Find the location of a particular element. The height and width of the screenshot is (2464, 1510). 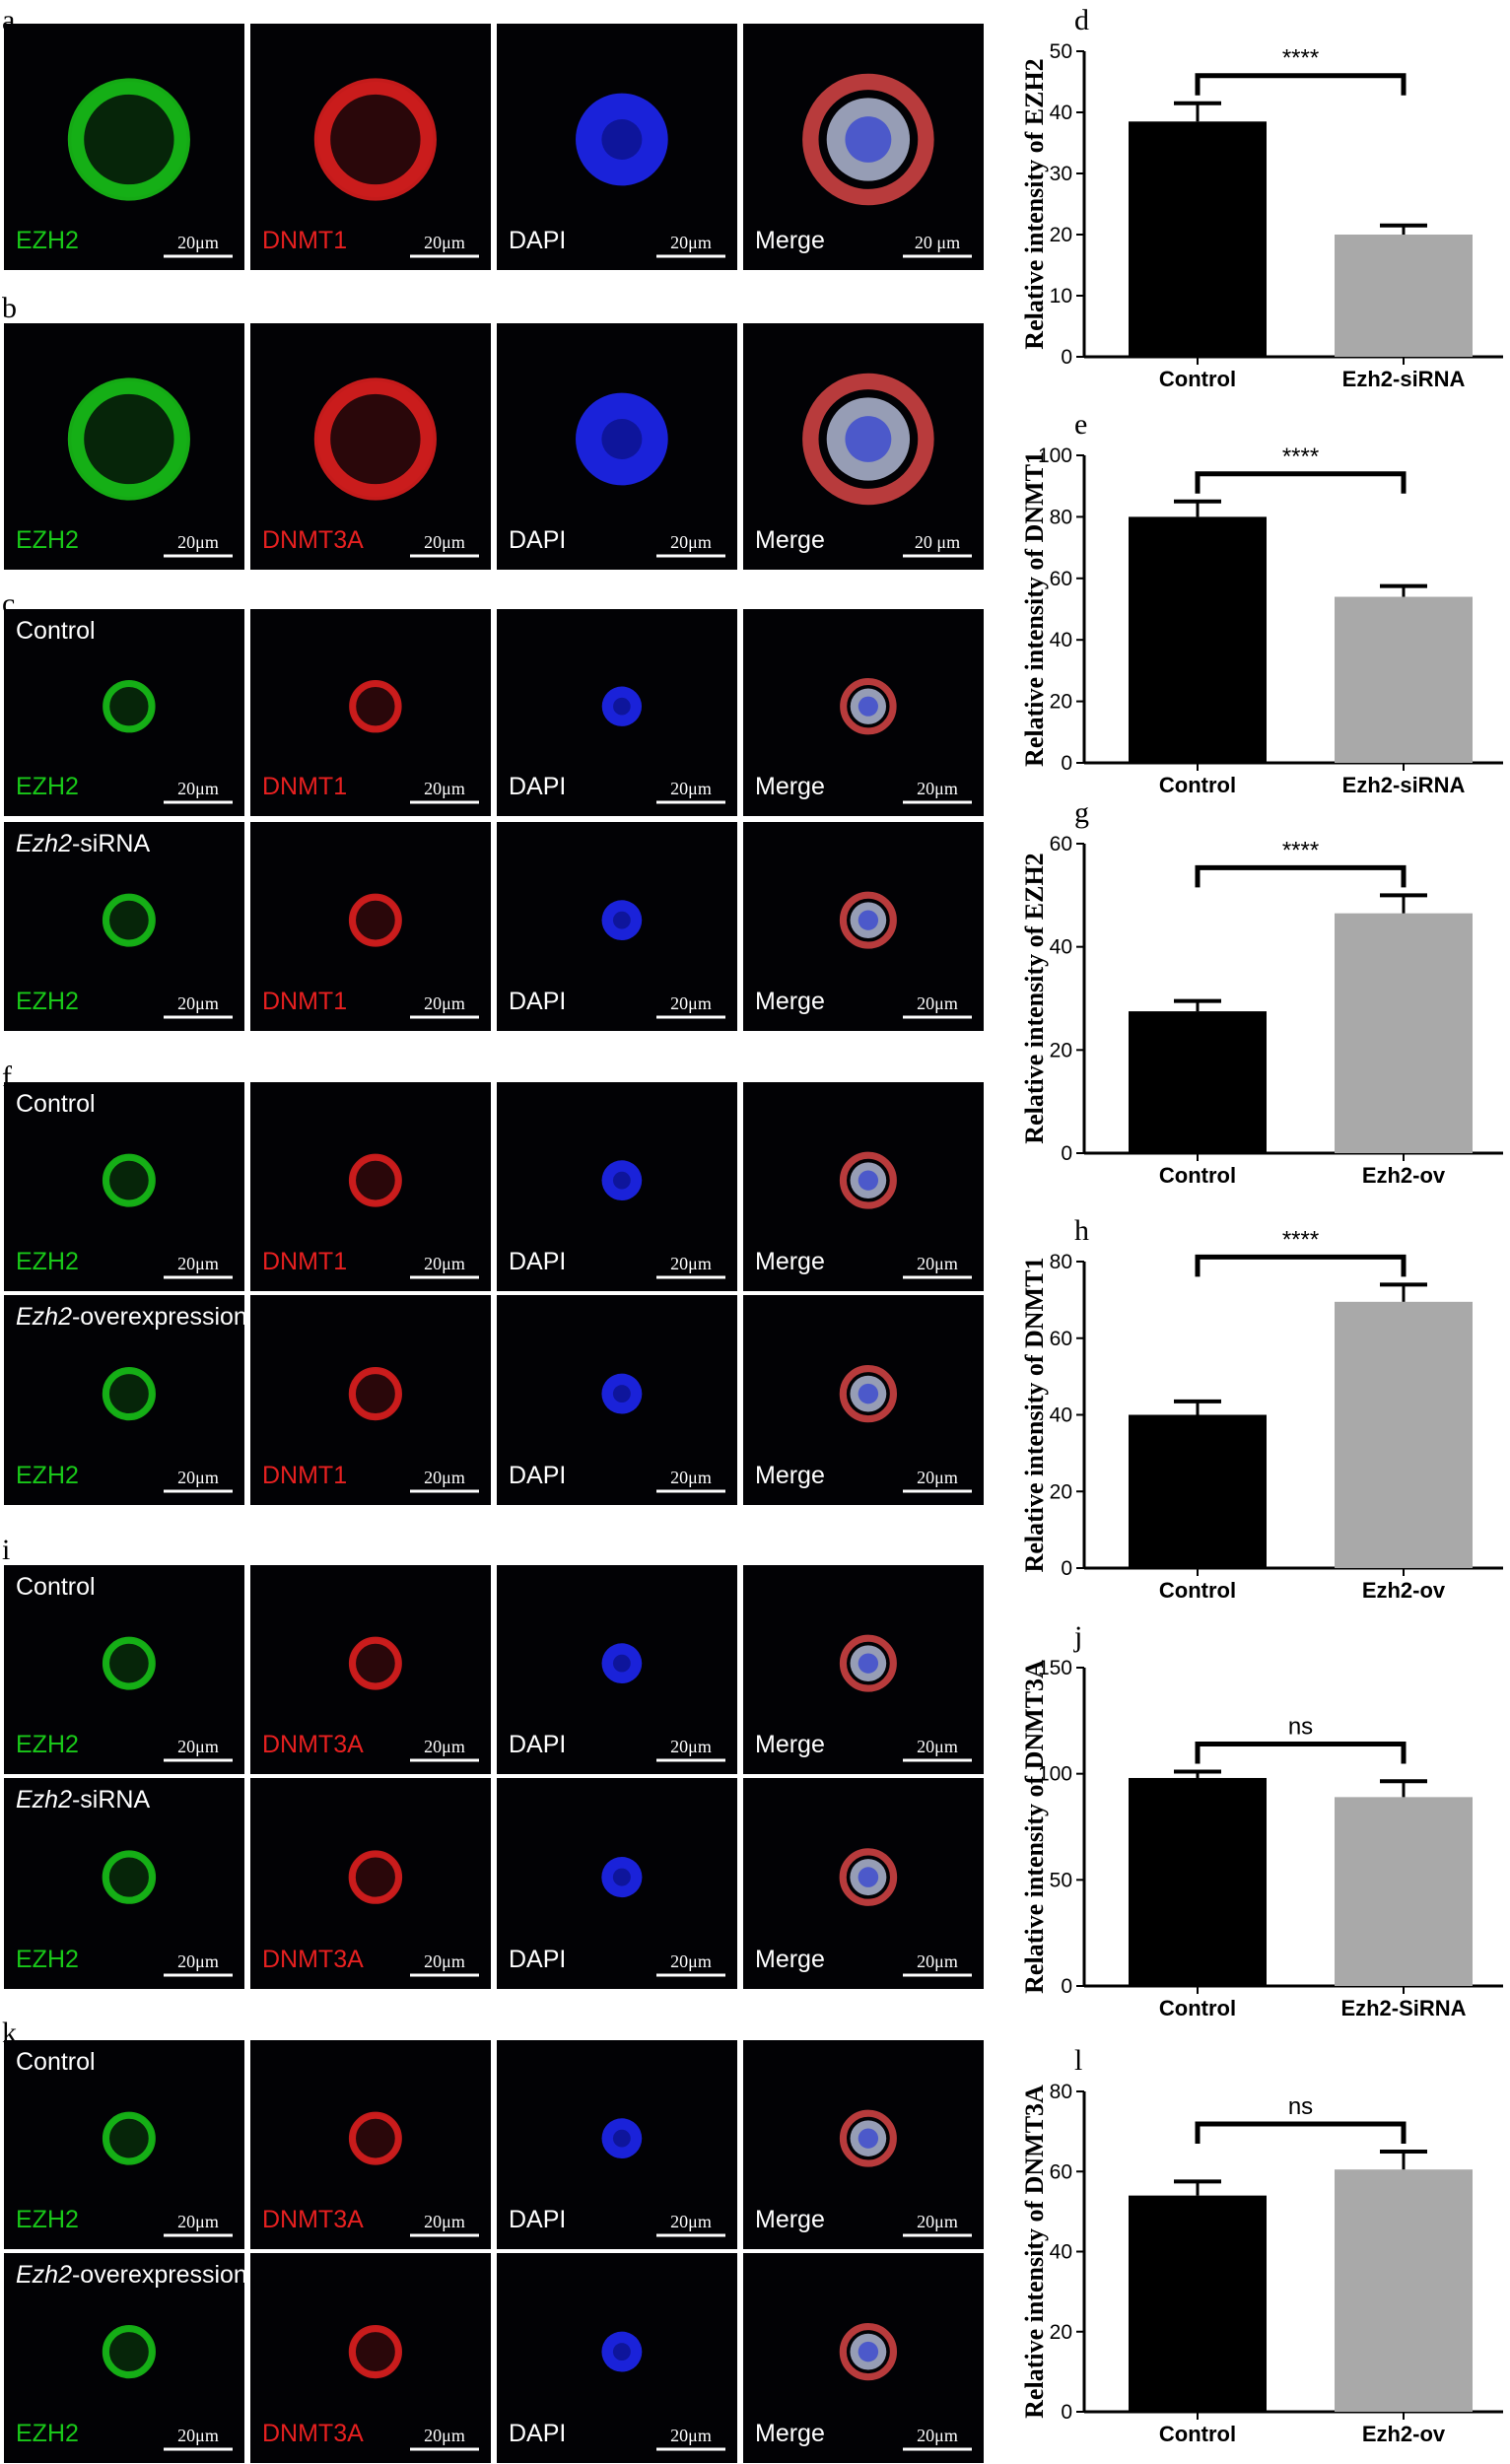

significance-label: **** is located at coordinates (1300, 850).